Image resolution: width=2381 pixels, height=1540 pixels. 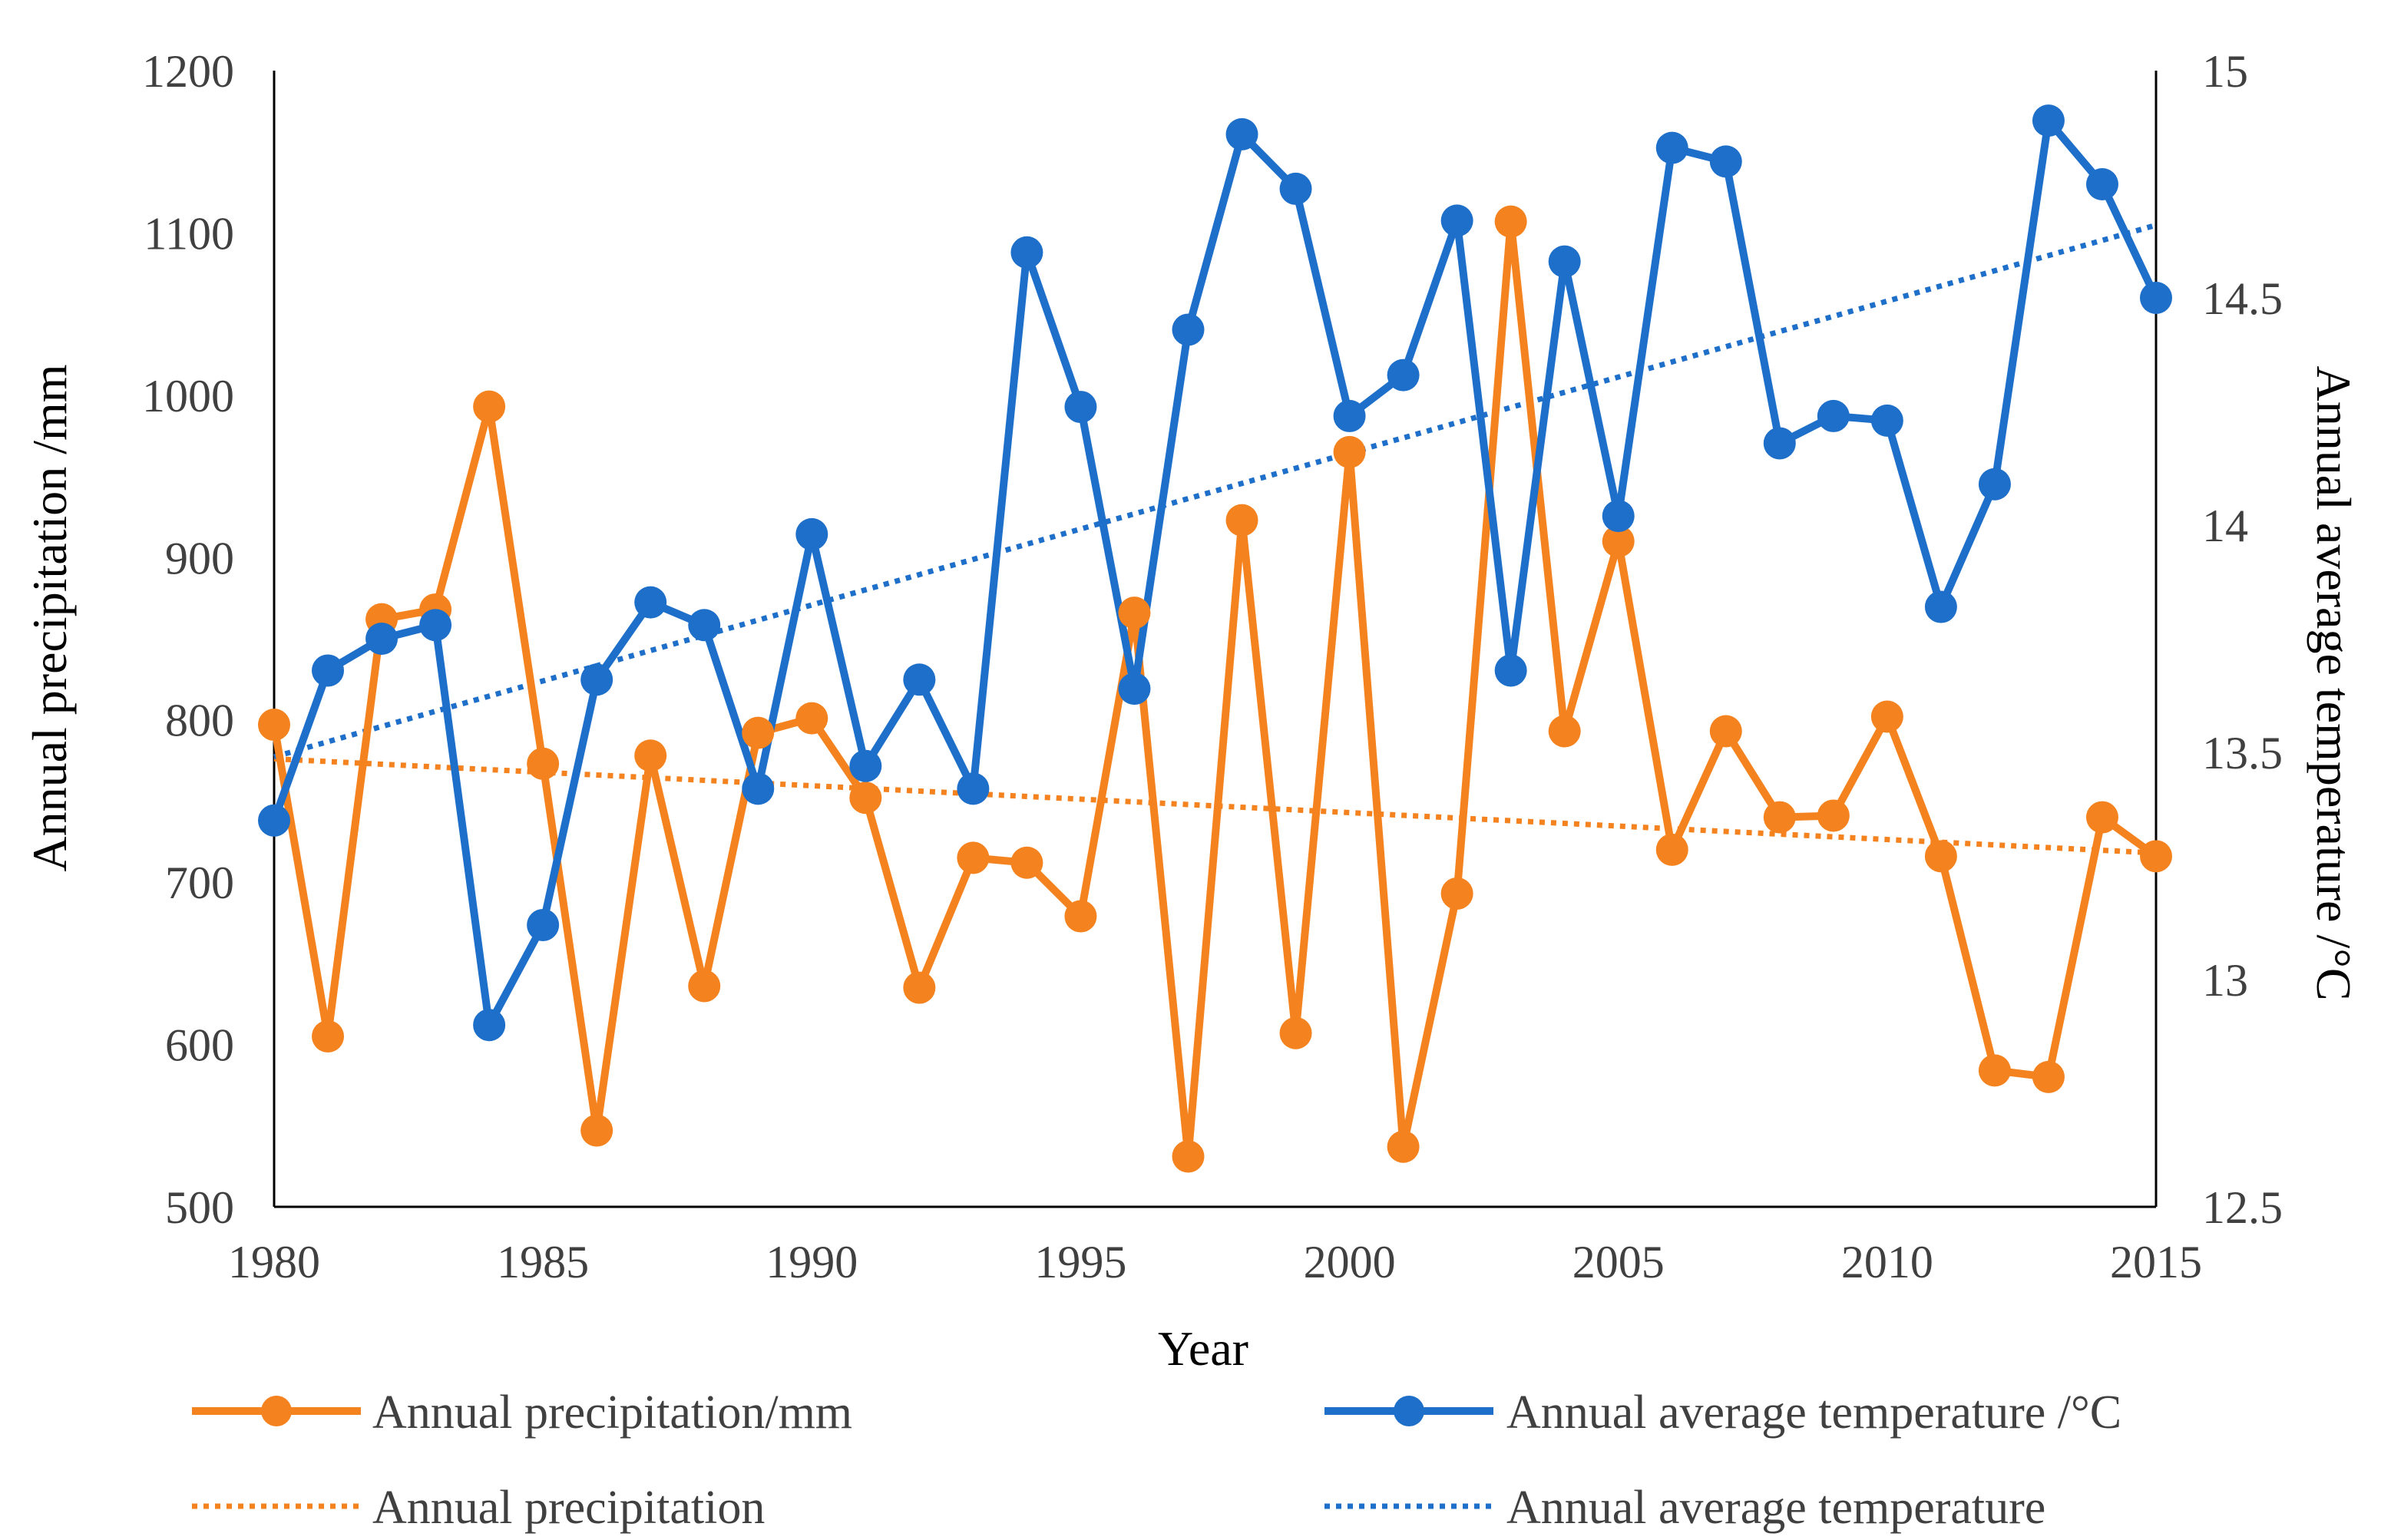 What do you see at coordinates (1813, 1412) in the screenshot?
I see `legend-label-temperature: Annual average temperature /°C` at bounding box center [1813, 1412].